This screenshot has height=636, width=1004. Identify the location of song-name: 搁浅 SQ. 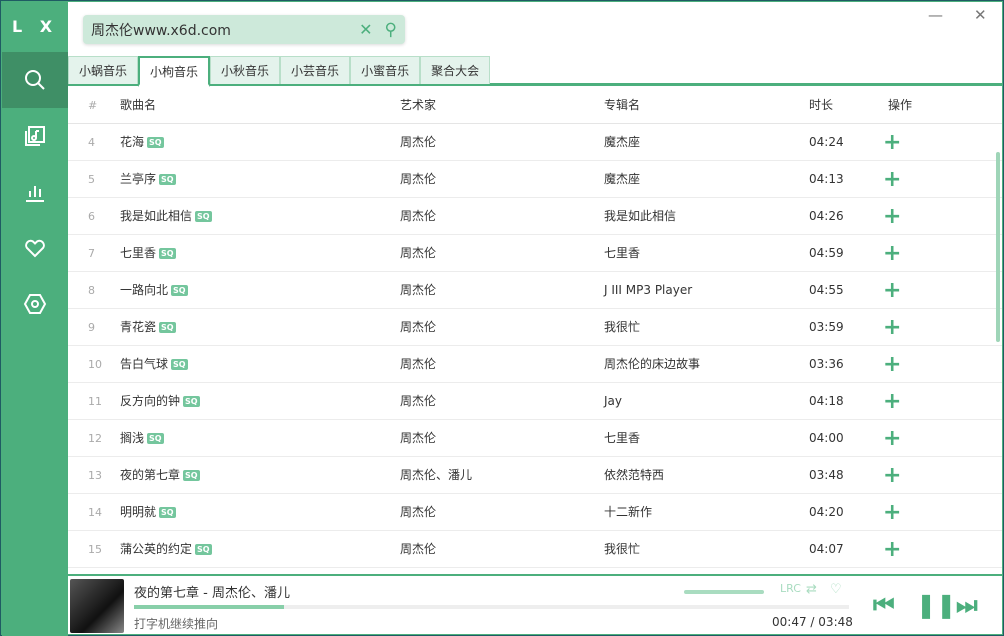
(142, 438).